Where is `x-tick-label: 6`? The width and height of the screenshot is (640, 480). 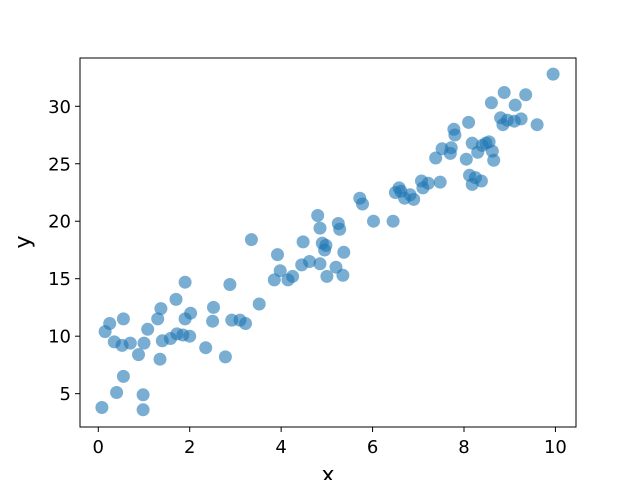 x-tick-label: 6 is located at coordinates (372, 447).